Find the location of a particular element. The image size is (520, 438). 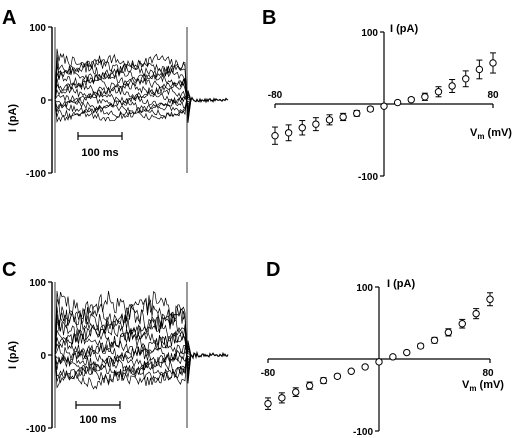

panel-b-xtick-label: -80 is located at coordinates (275, 95).